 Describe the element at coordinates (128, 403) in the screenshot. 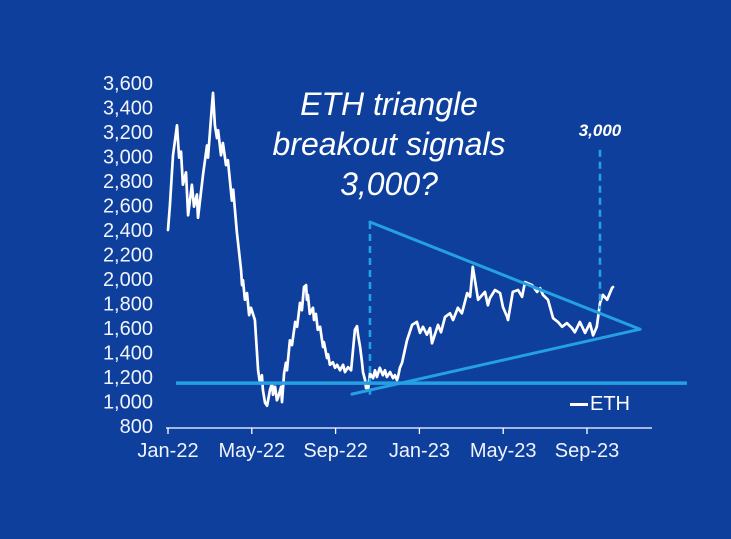

I see `y-tick-label: 1,000` at that location.